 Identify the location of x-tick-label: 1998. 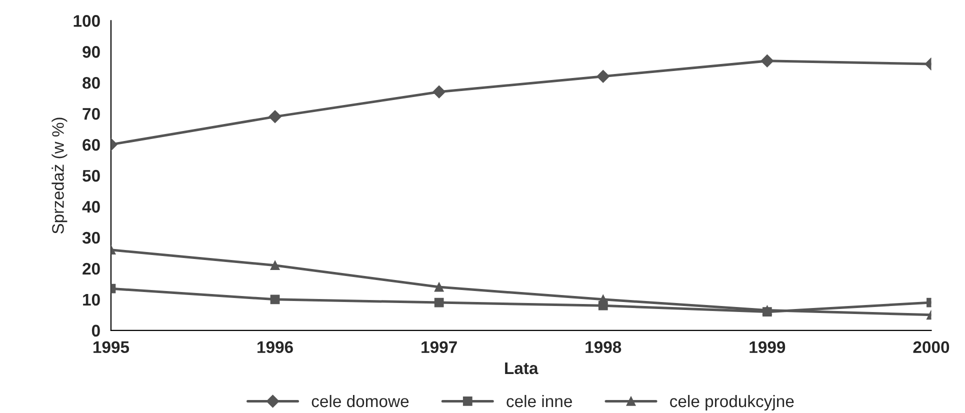
(604, 347).